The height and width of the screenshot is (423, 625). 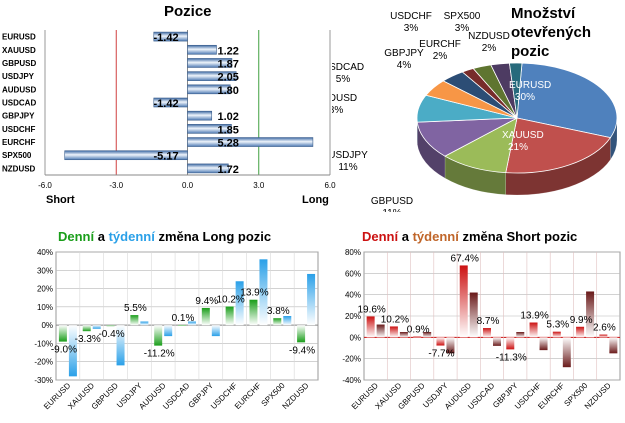 What do you see at coordinates (45, 289) in the screenshot?
I see `y-tick-label: 20%` at bounding box center [45, 289].